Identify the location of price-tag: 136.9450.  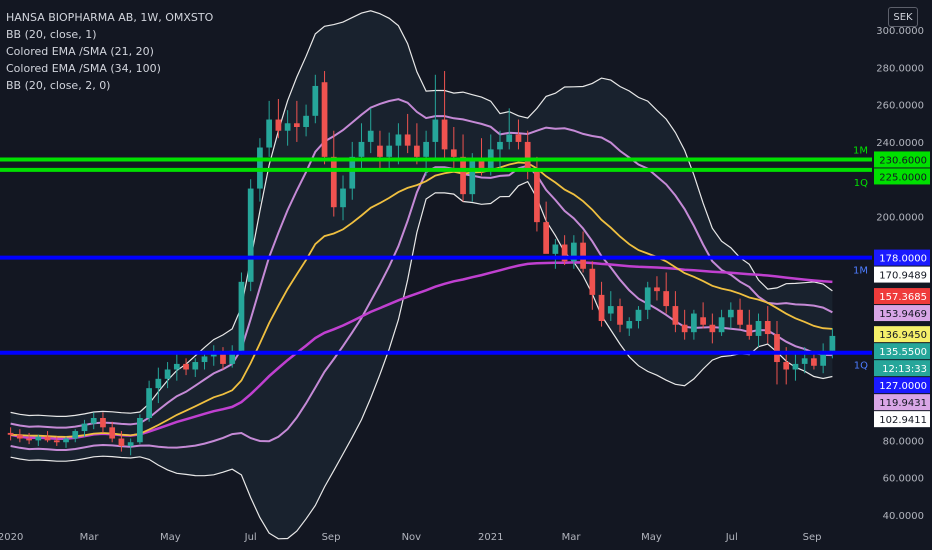
(902, 334).